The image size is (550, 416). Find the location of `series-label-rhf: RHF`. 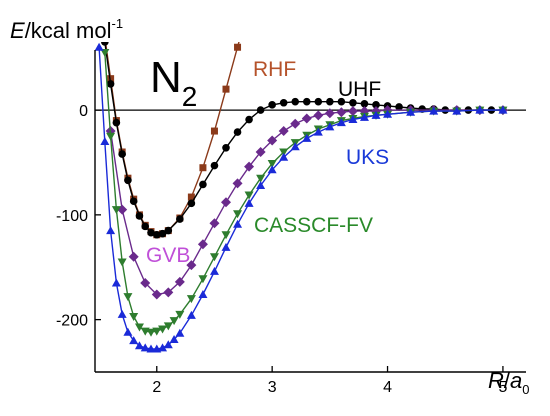

series-label-rhf: RHF is located at coordinates (274, 69).